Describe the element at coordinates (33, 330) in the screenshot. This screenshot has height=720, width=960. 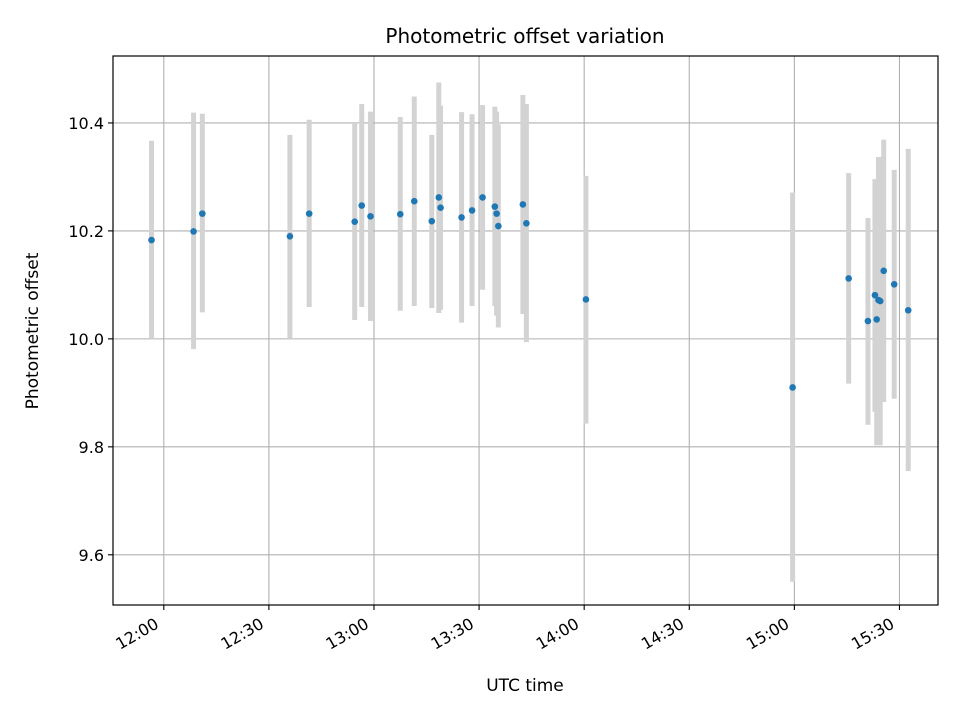
I see `y-axis-label: Photometric offset` at that location.